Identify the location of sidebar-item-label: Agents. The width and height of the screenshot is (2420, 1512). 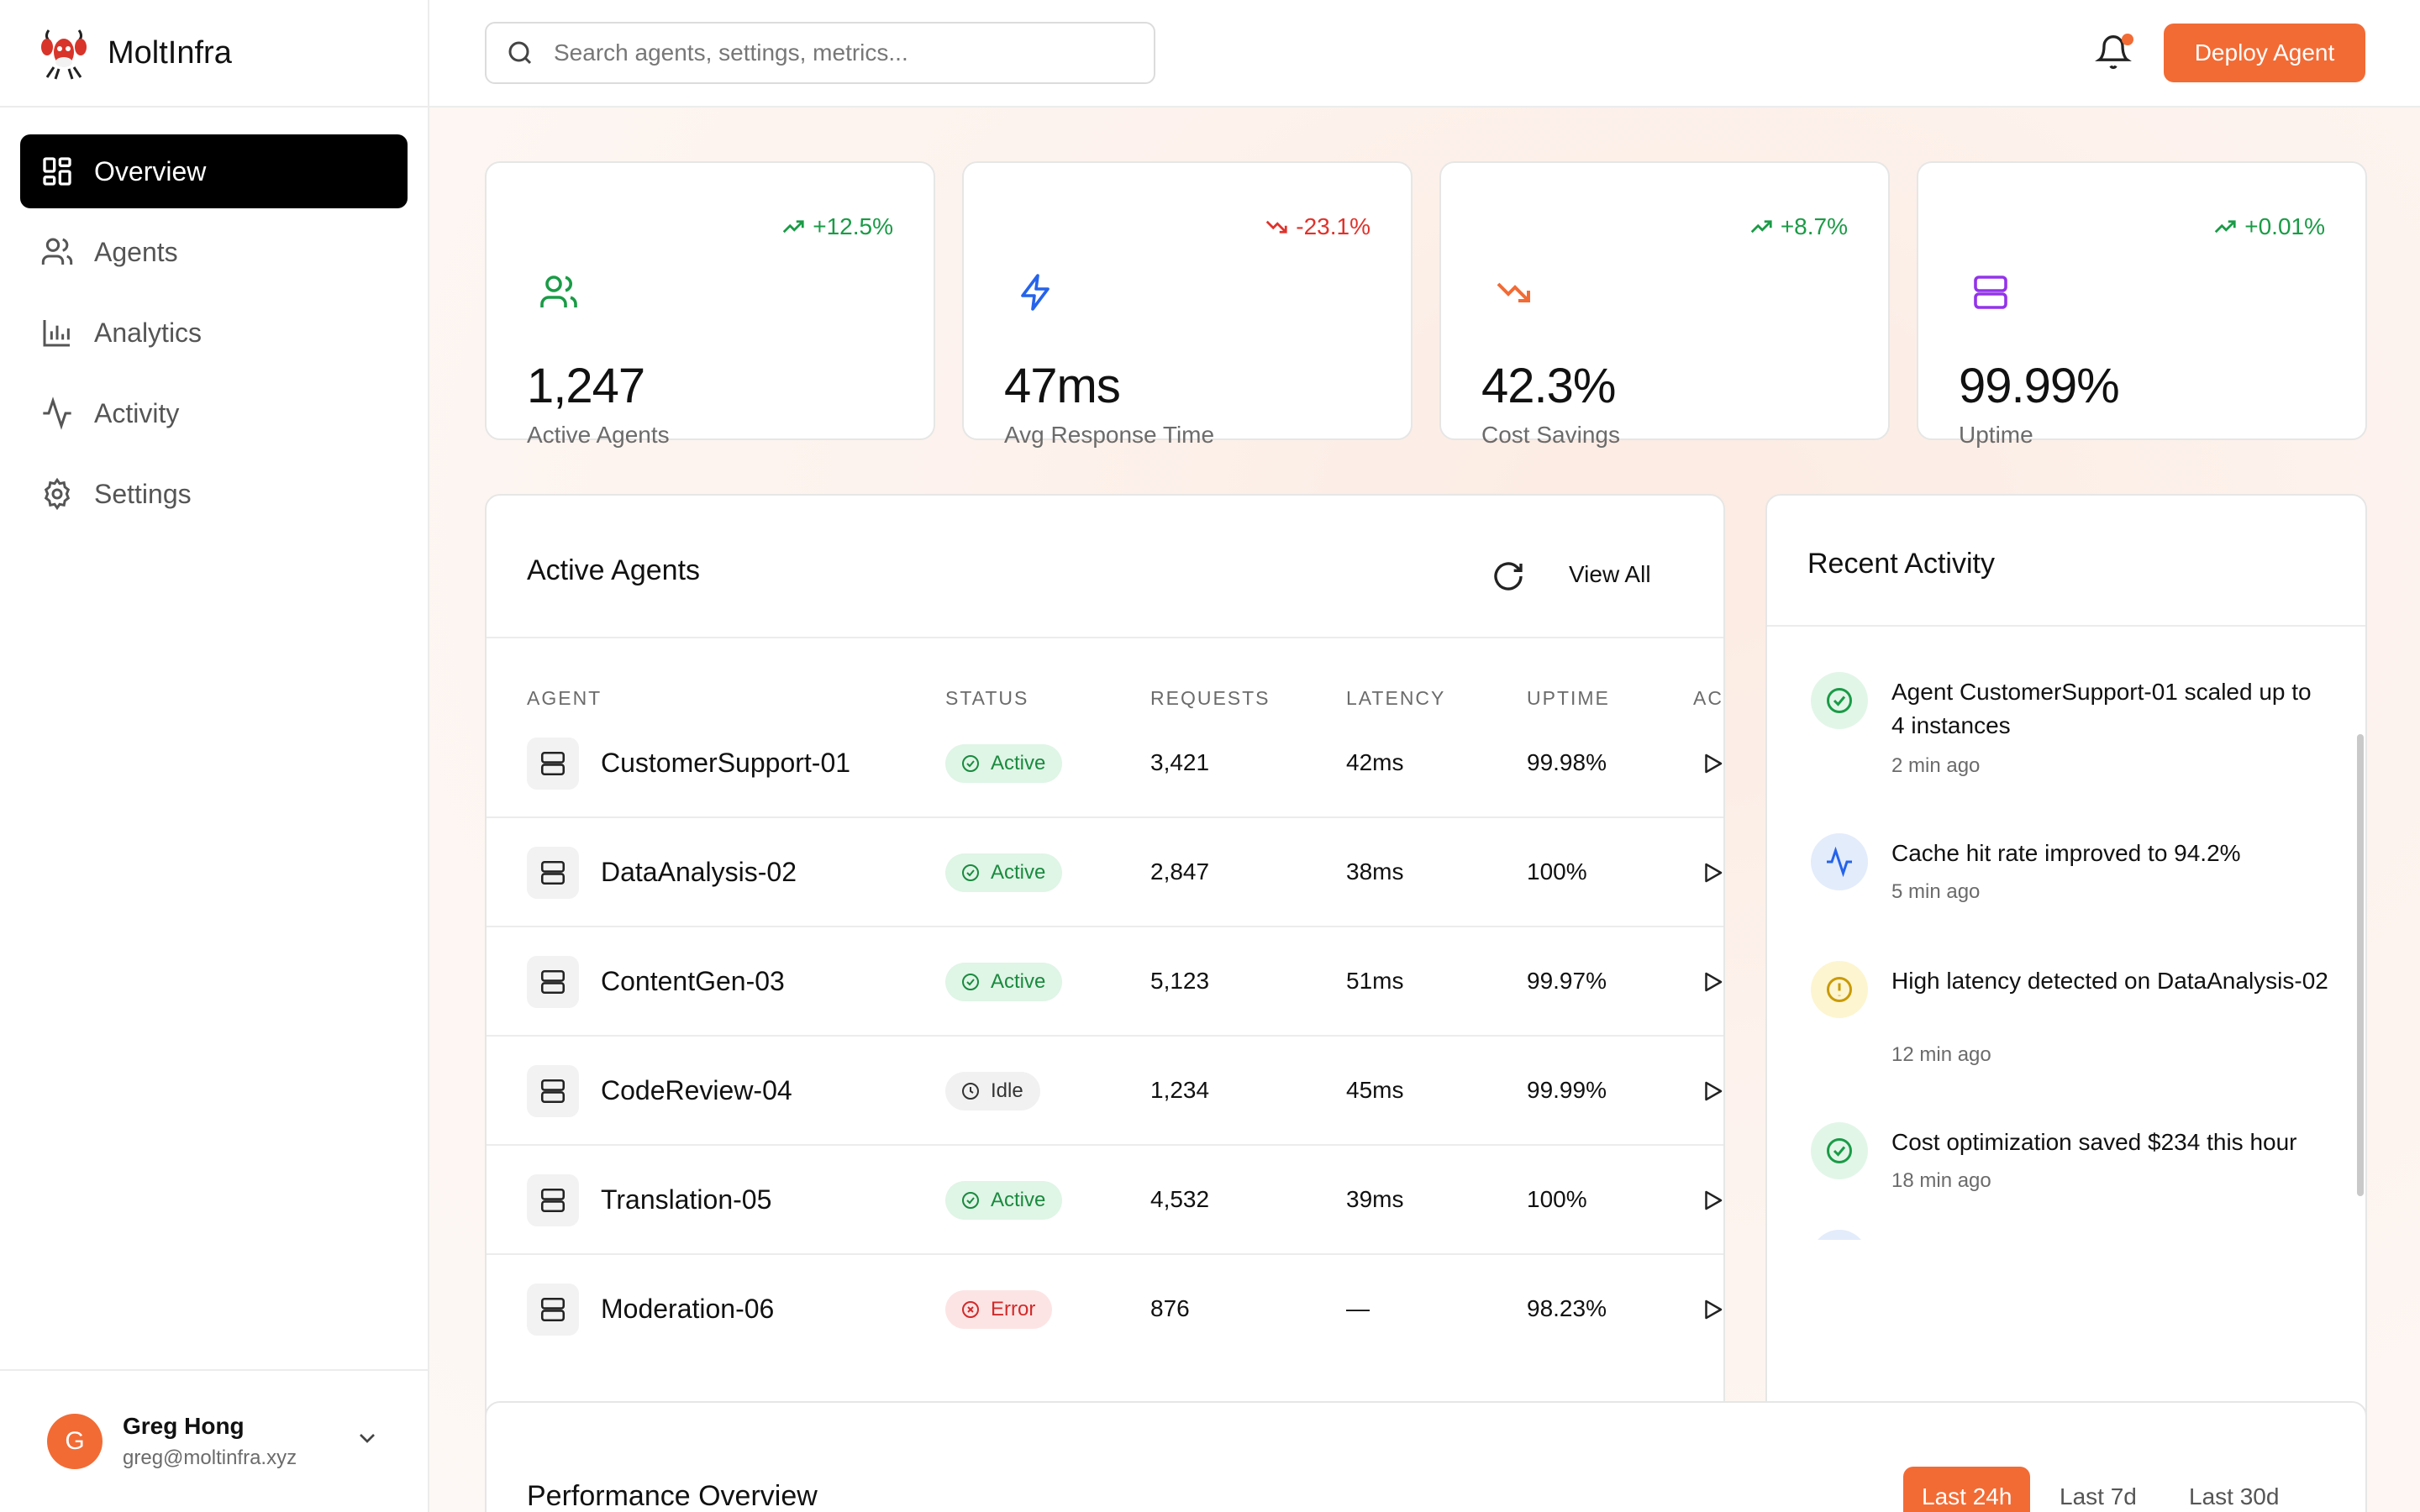
(136, 251).